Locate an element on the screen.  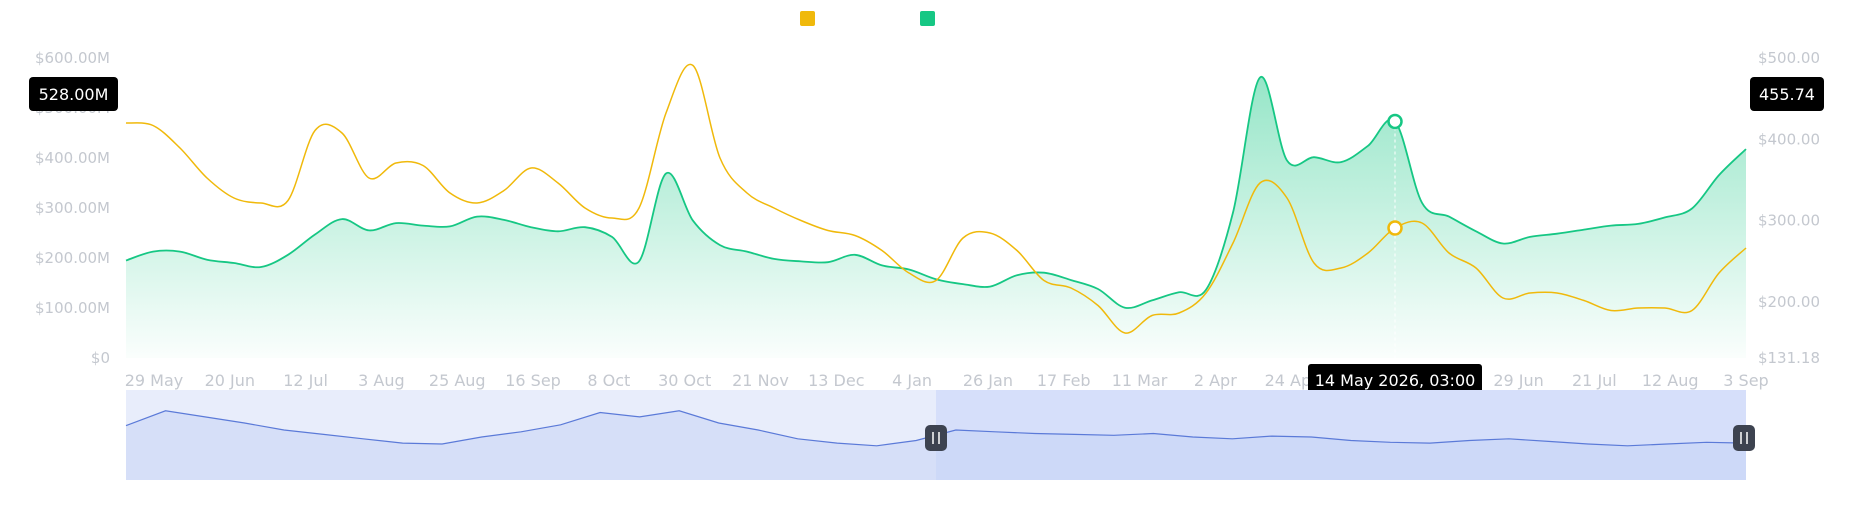
x-axis-tick-label: 4 Jan is located at coordinates (912, 380).